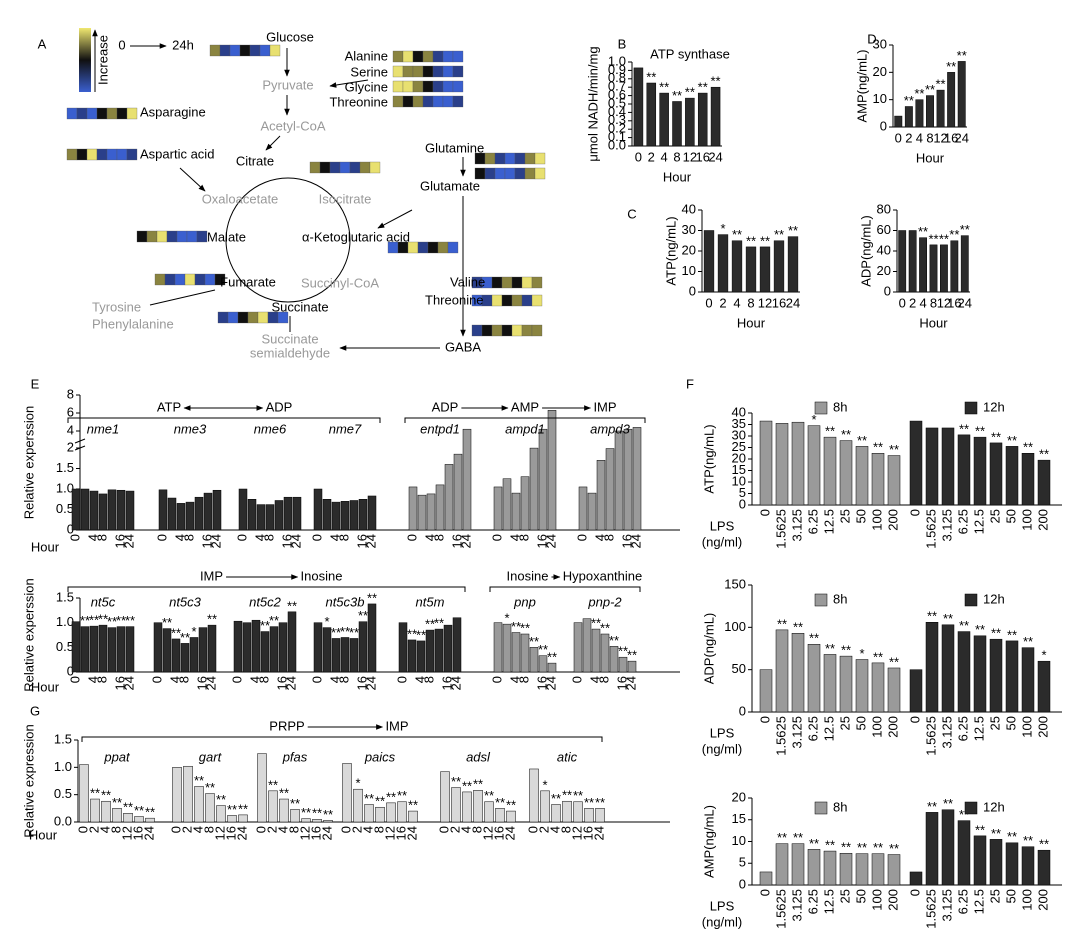 Image resolution: width=1080 pixels, height=940 pixels. What do you see at coordinates (366, 86) in the screenshot?
I see `metabolite-label: Glycine` at bounding box center [366, 86].